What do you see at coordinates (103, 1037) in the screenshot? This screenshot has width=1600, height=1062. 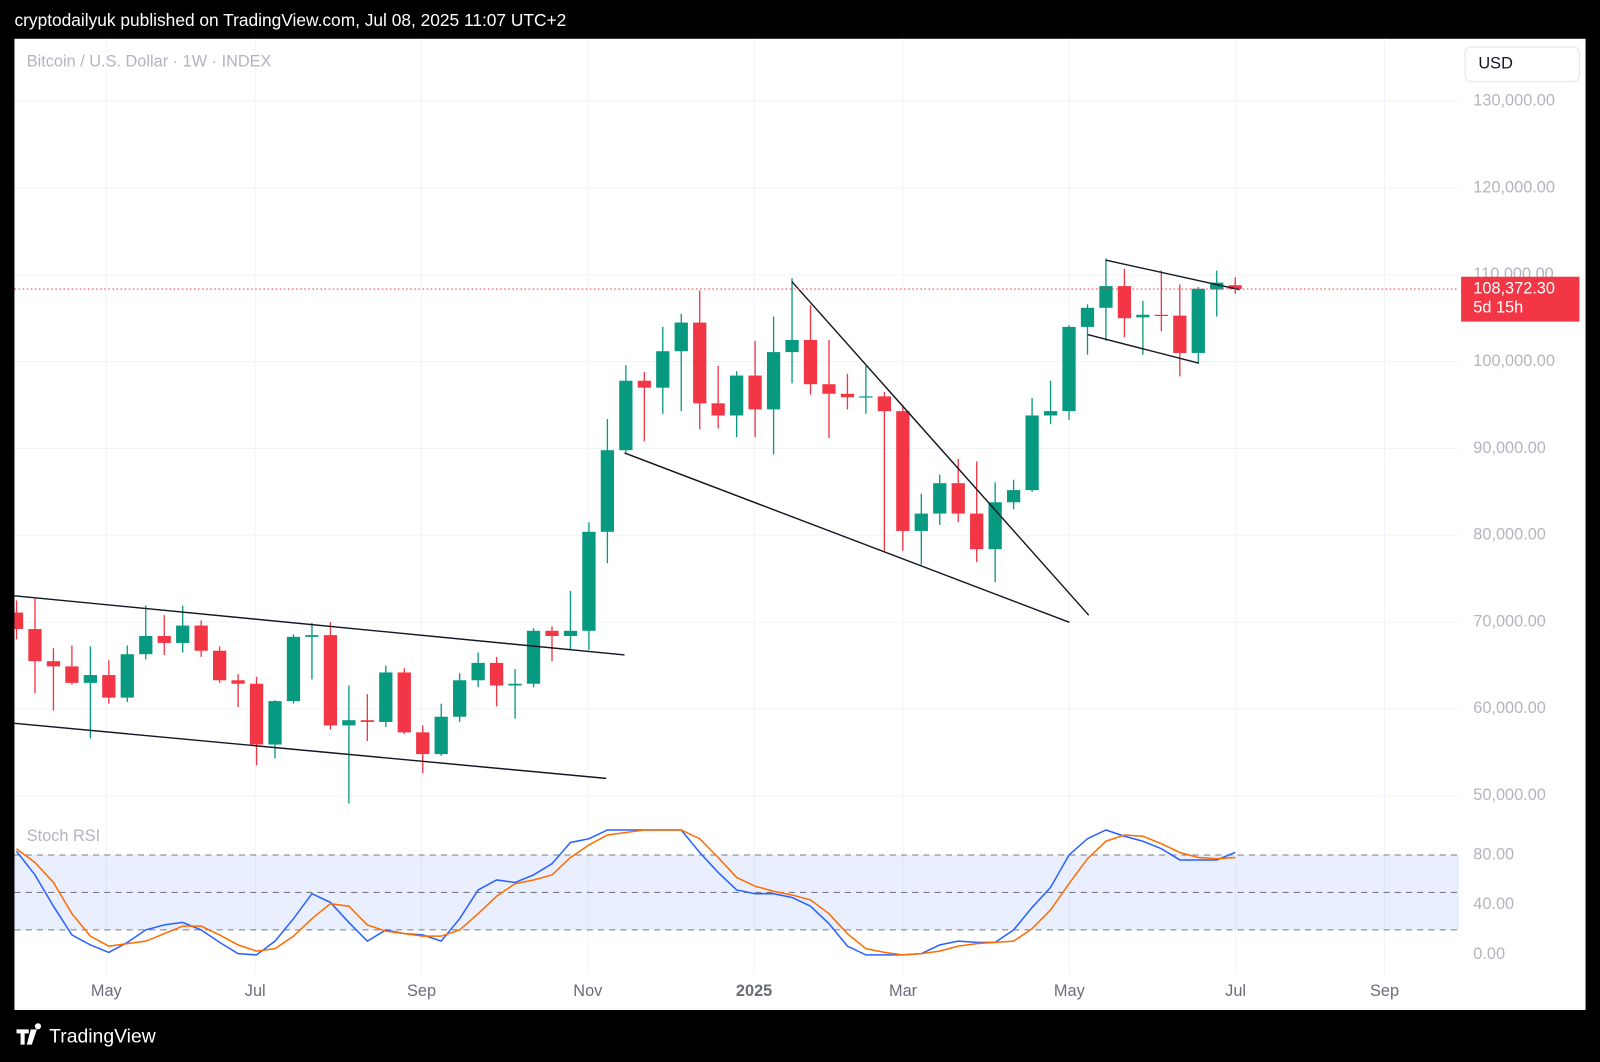 I see `footer-brand: TradingView` at bounding box center [103, 1037].